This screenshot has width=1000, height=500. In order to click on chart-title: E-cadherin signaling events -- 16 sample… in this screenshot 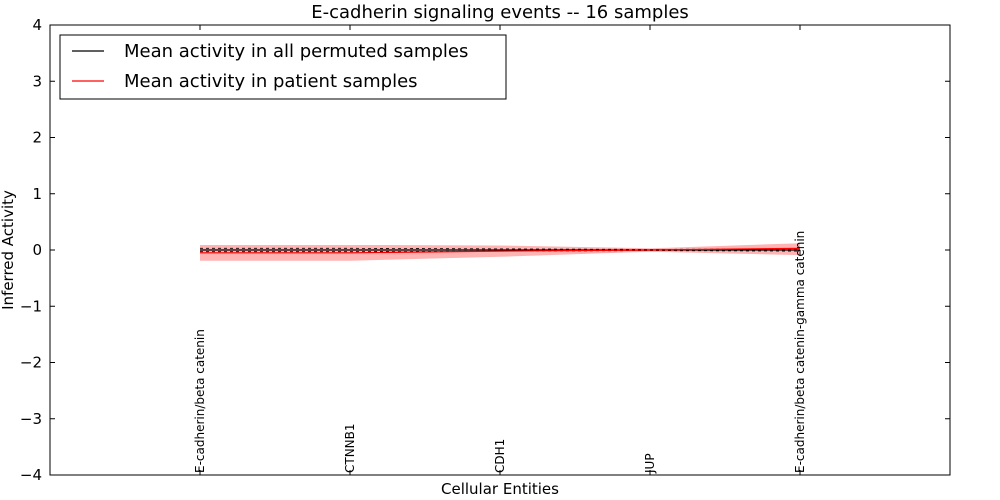, I will do `click(500, 12)`.